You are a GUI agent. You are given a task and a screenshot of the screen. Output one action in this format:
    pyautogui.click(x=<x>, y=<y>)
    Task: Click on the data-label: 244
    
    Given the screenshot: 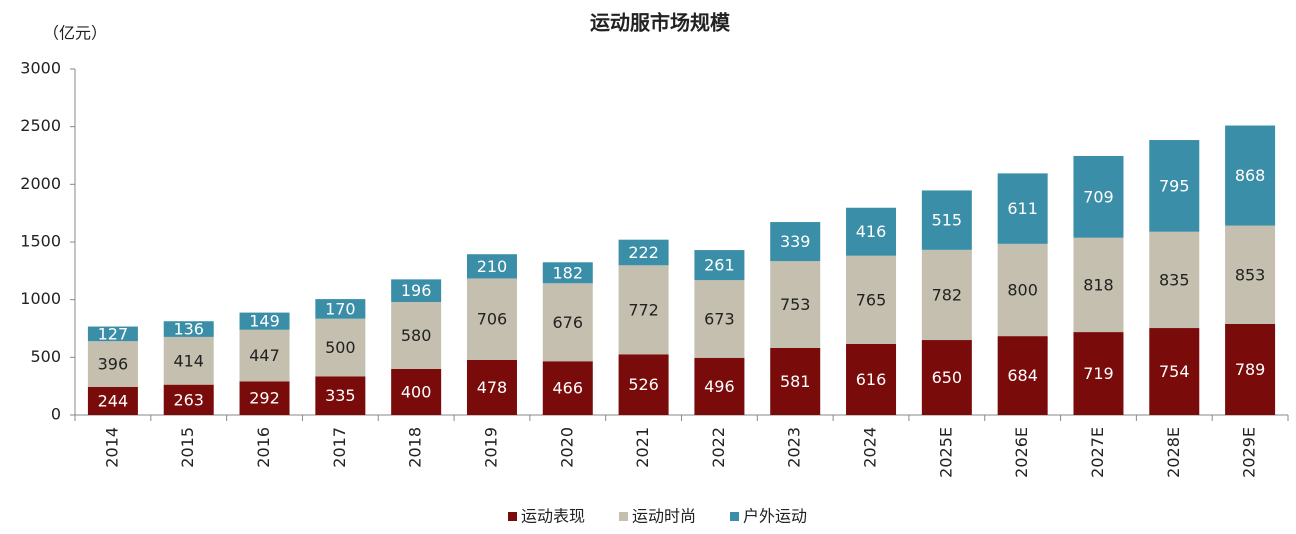 What is the action you would take?
    pyautogui.click(x=113, y=400)
    